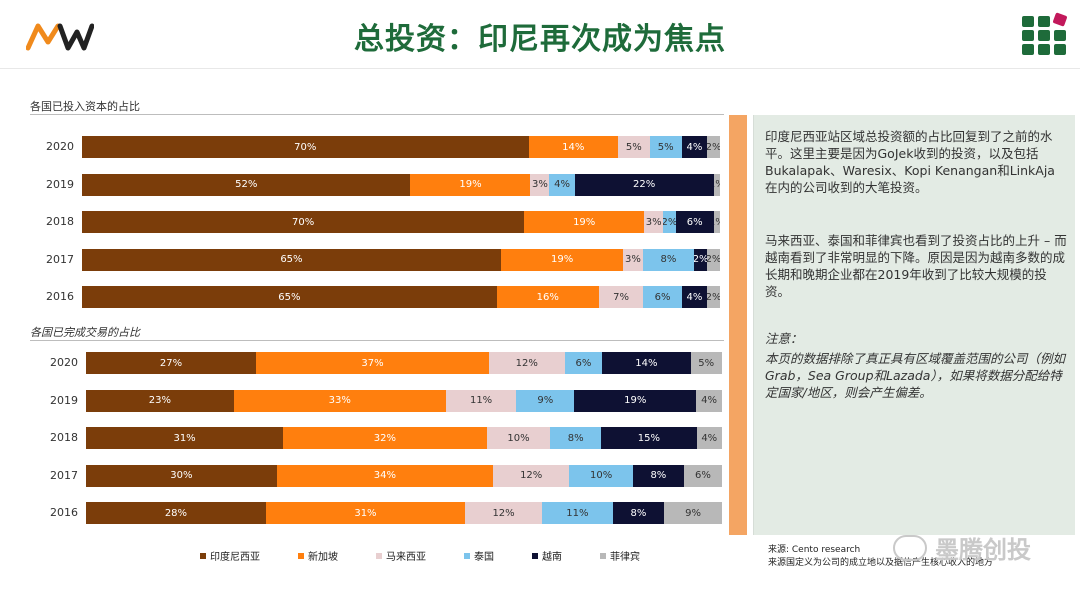 This screenshot has height=592, width=1080. Describe the element at coordinates (171, 363) in the screenshot. I see `bar-segment: 27%` at that location.